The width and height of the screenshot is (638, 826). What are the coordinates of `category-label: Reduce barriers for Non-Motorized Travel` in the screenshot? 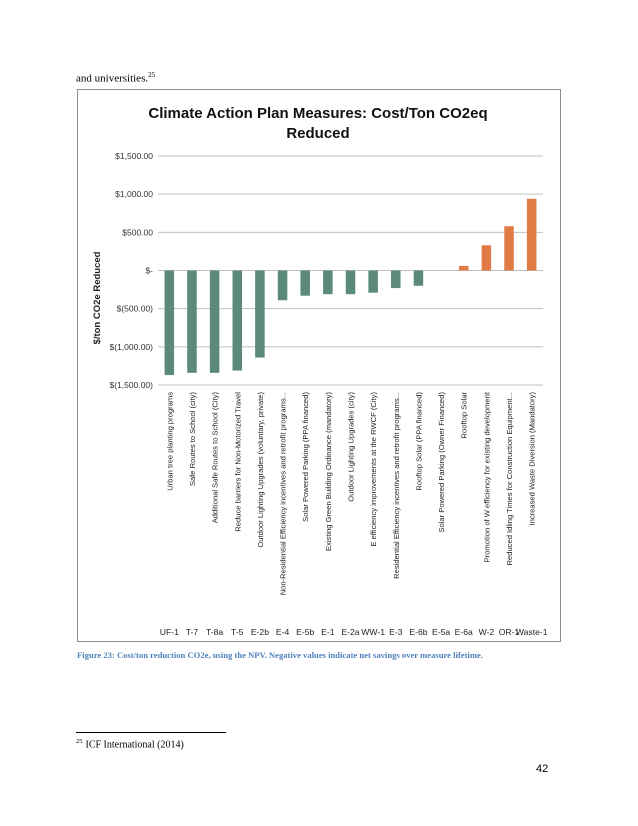 It's located at (237, 462).